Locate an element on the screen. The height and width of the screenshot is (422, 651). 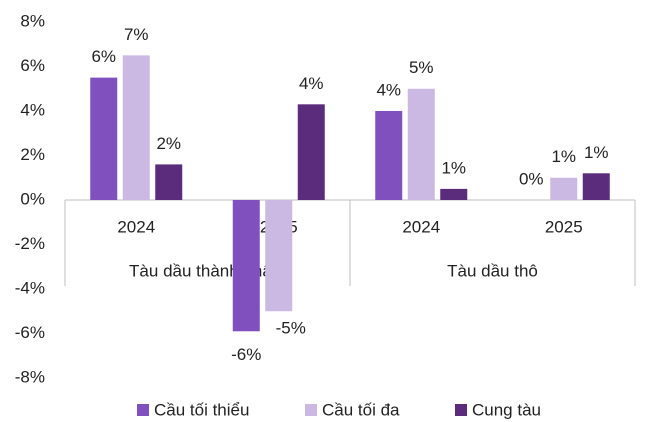
y-tick-label: 6% is located at coordinates (32, 65).